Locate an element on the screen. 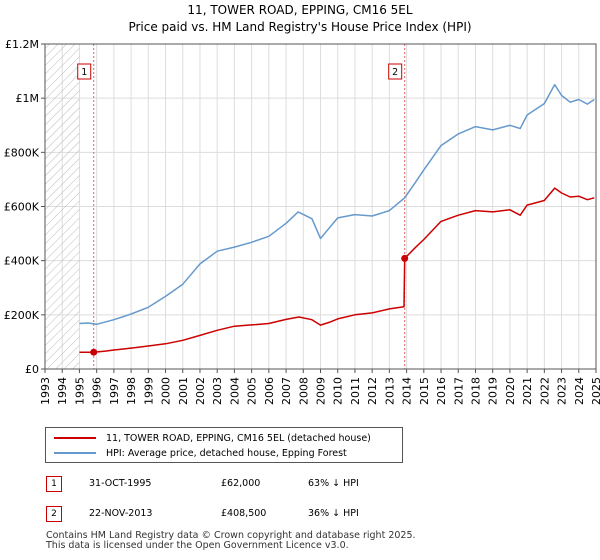  x-tick-label: 1994 is located at coordinates (62, 391).